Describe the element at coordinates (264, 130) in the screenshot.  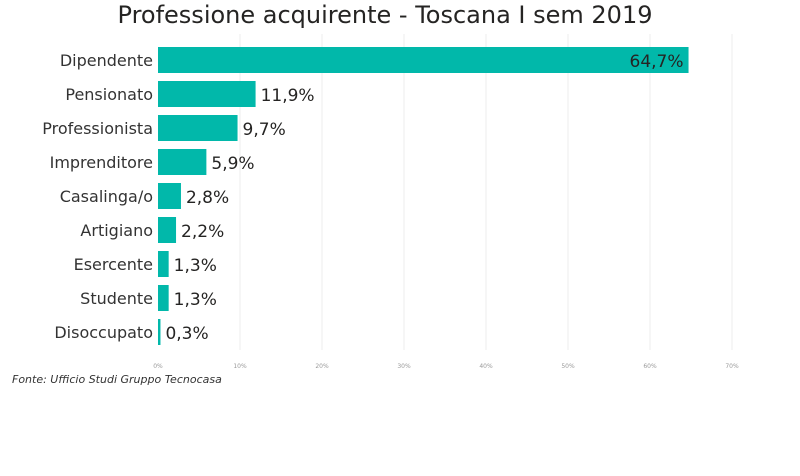
I see `data-label: 9,7%` at that location.